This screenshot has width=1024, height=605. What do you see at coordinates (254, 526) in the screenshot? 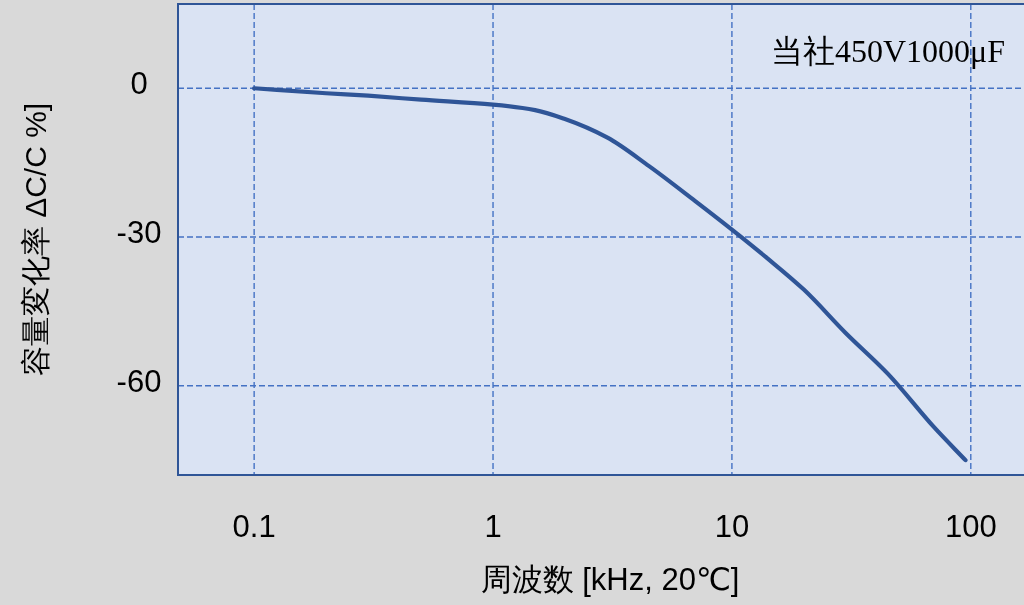
I see `x-tick-label: 0.1` at bounding box center [254, 526].